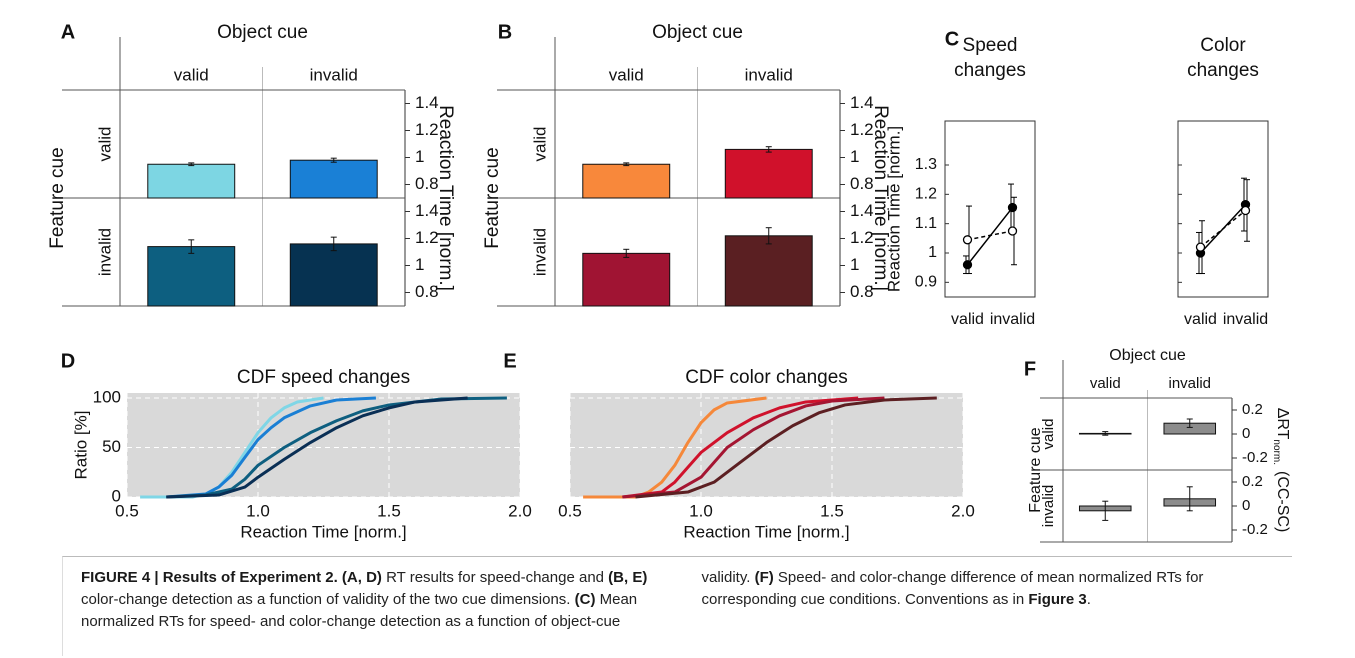 This screenshot has width=1355, height=658. I want to click on y-tick-label: 100, so click(107, 396).